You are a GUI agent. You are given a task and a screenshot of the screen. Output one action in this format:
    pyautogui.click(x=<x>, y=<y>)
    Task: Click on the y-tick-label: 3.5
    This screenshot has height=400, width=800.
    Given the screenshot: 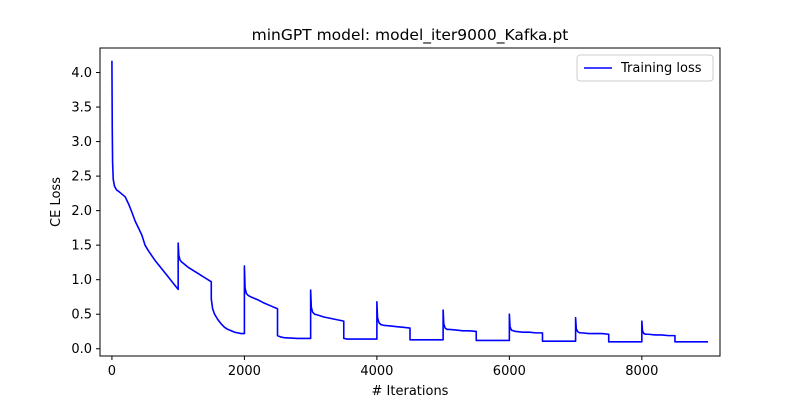 What is the action you would take?
    pyautogui.click(x=81, y=108)
    